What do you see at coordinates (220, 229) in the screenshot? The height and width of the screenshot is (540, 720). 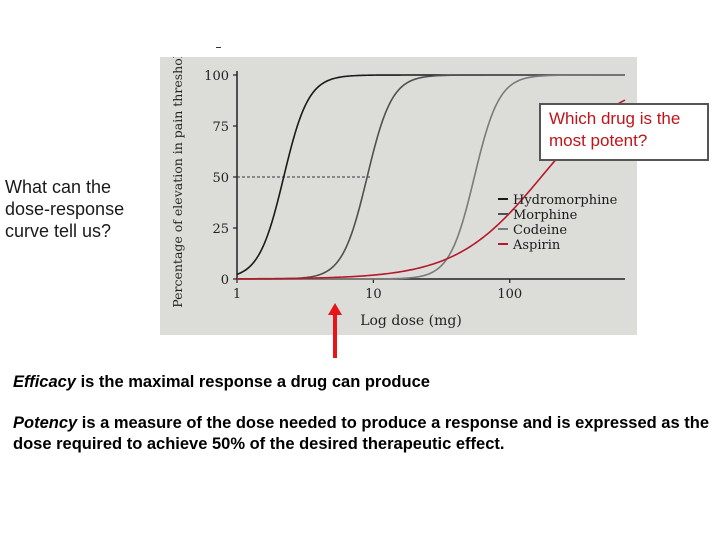 I see `y-tick-label: 25` at bounding box center [220, 229].